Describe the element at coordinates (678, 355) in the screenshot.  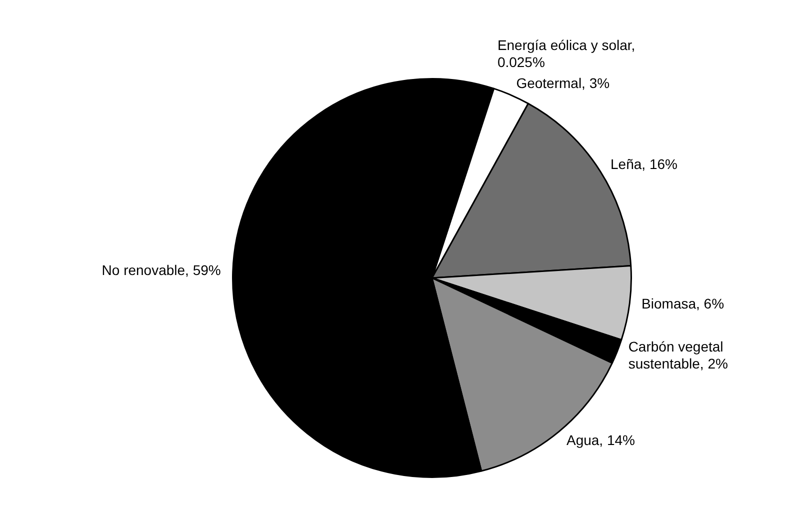
I see `slice-label: Carbón vegetal sustentable, 2%` at that location.